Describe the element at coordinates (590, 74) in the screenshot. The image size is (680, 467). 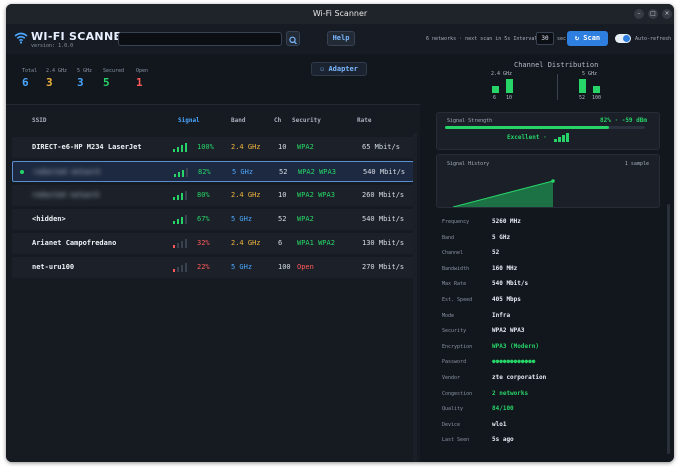
I see `chan-band-5-label: 5 GHz` at that location.